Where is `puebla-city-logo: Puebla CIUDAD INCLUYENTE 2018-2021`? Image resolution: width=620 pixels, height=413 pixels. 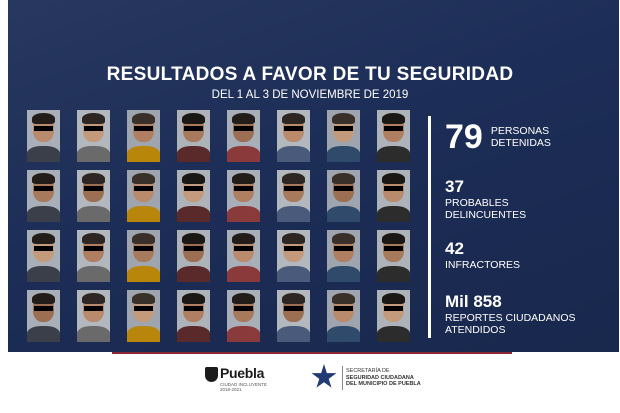 puebla-city-logo: Puebla CIUDAD INCLUYENTE 2018-2021 is located at coordinates (240, 380).